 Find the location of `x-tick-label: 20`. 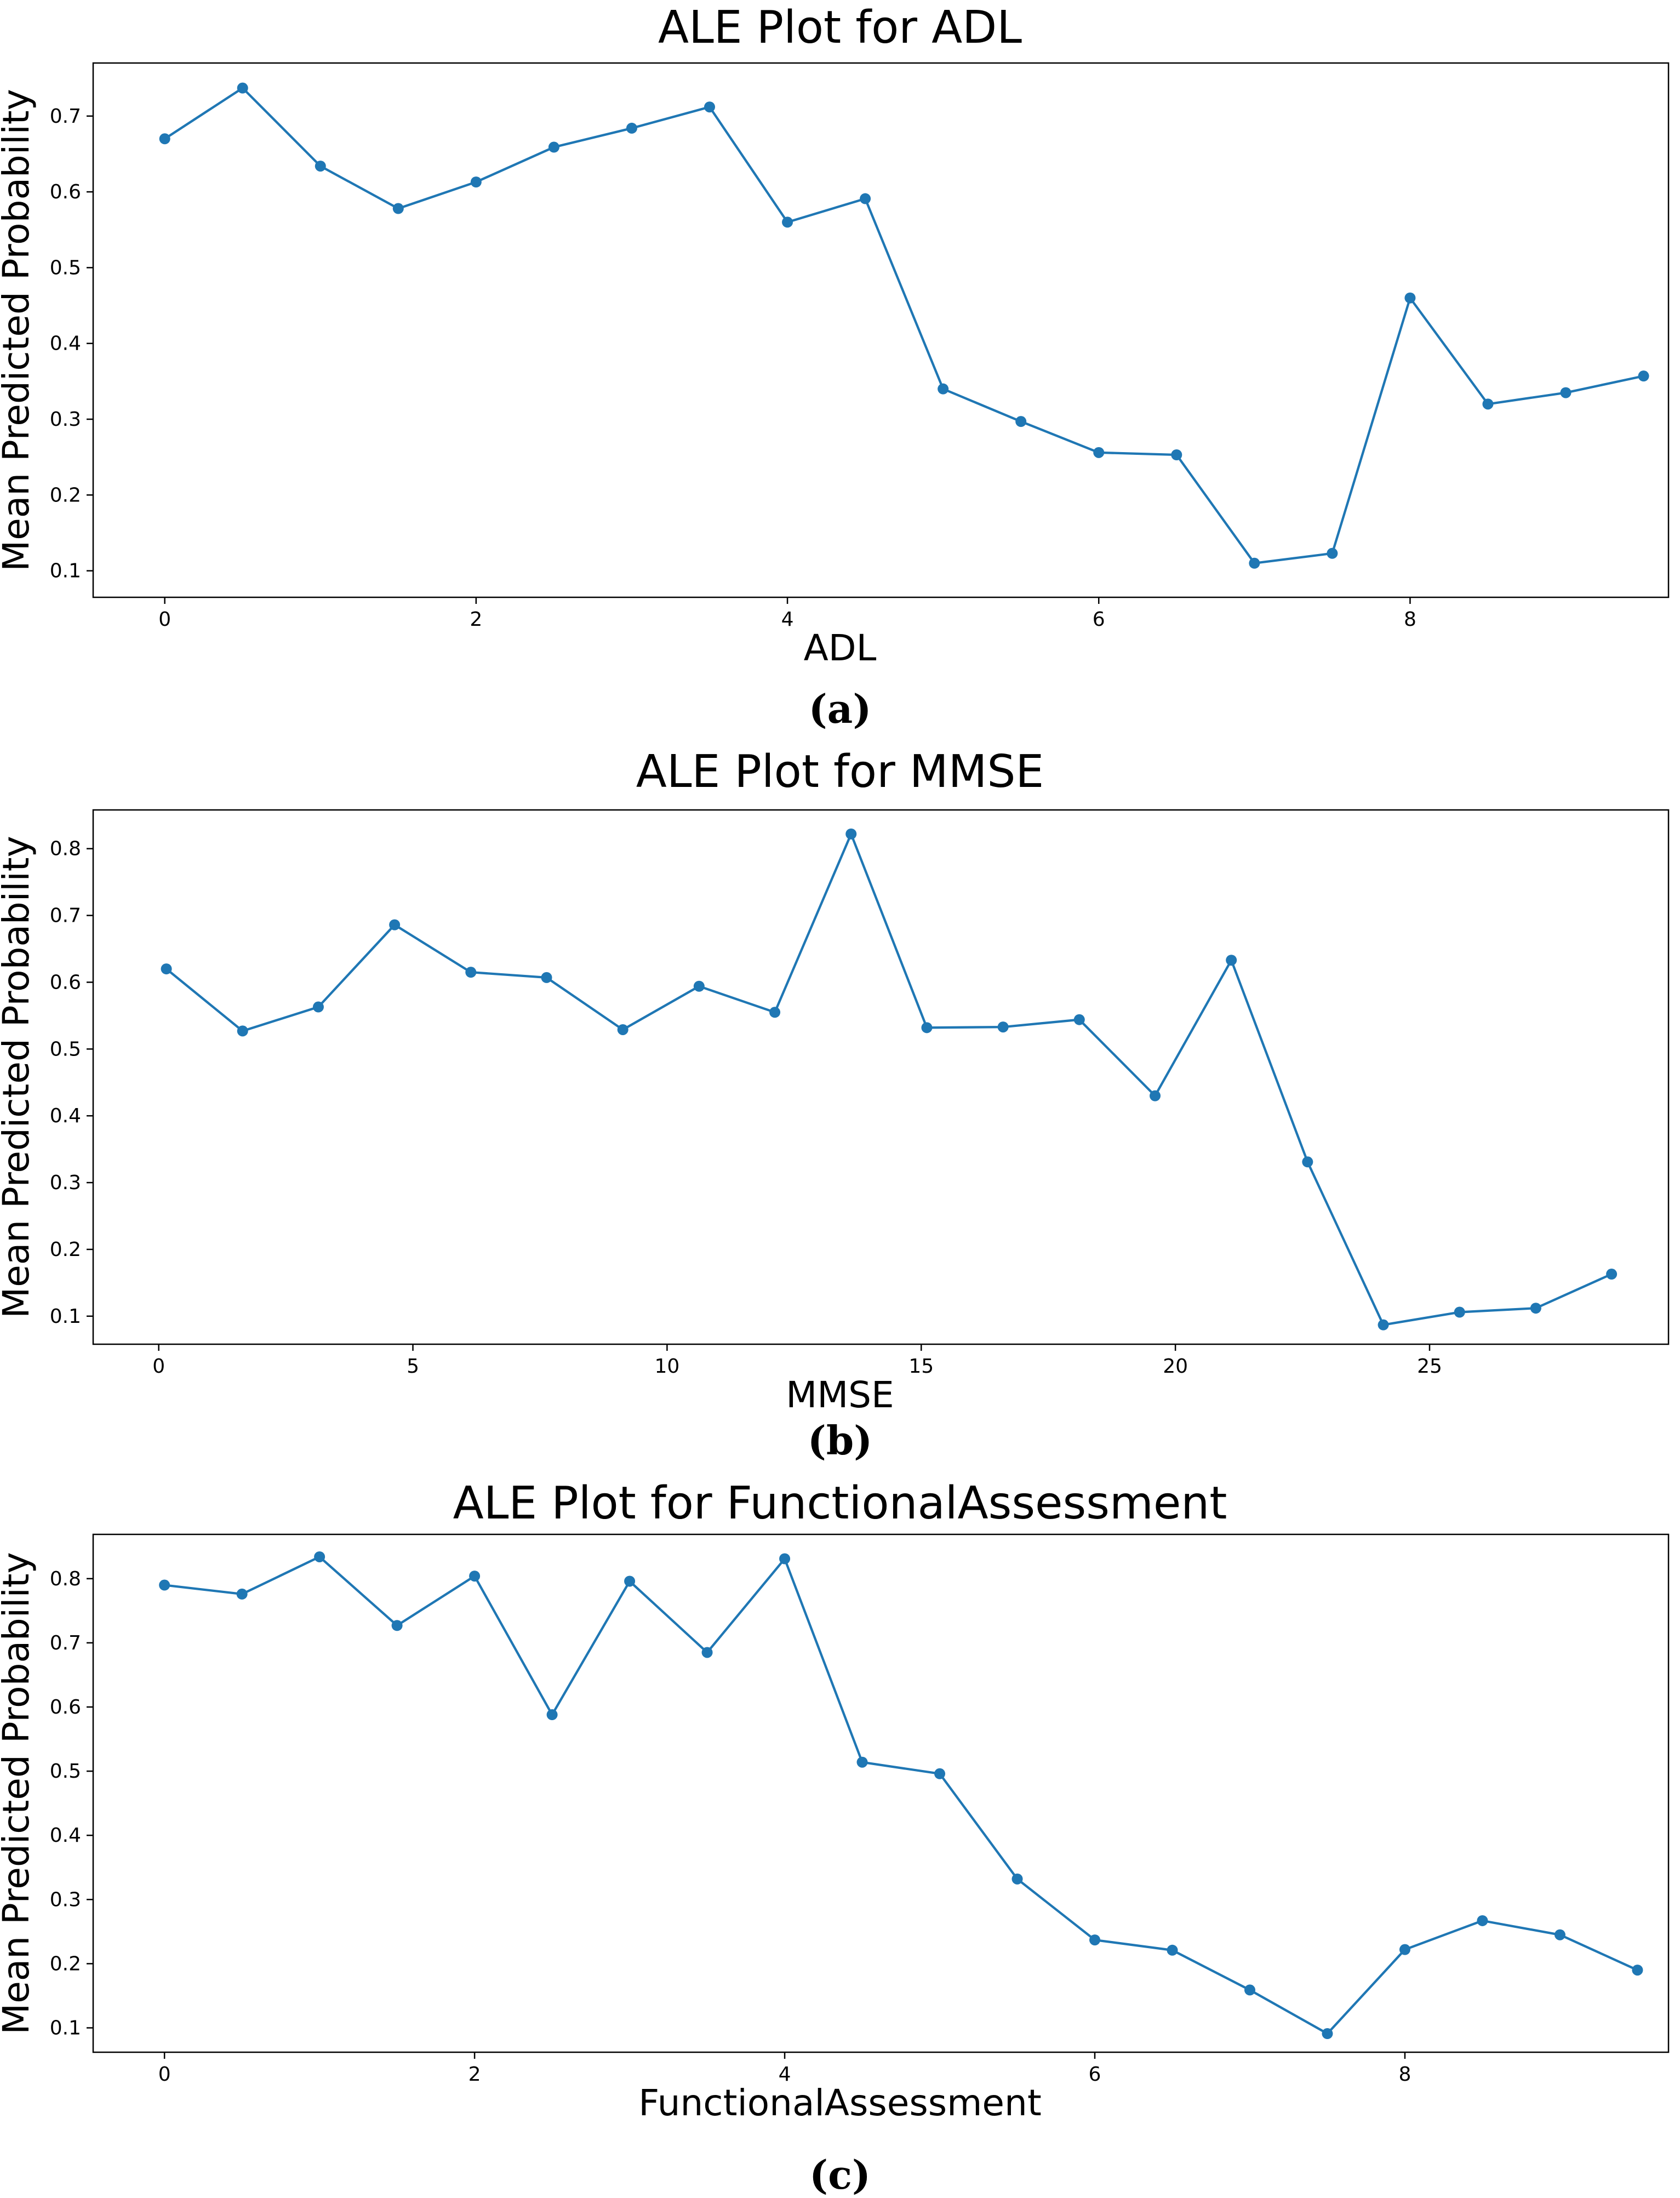

x-tick-label: 20 is located at coordinates (1175, 1365).